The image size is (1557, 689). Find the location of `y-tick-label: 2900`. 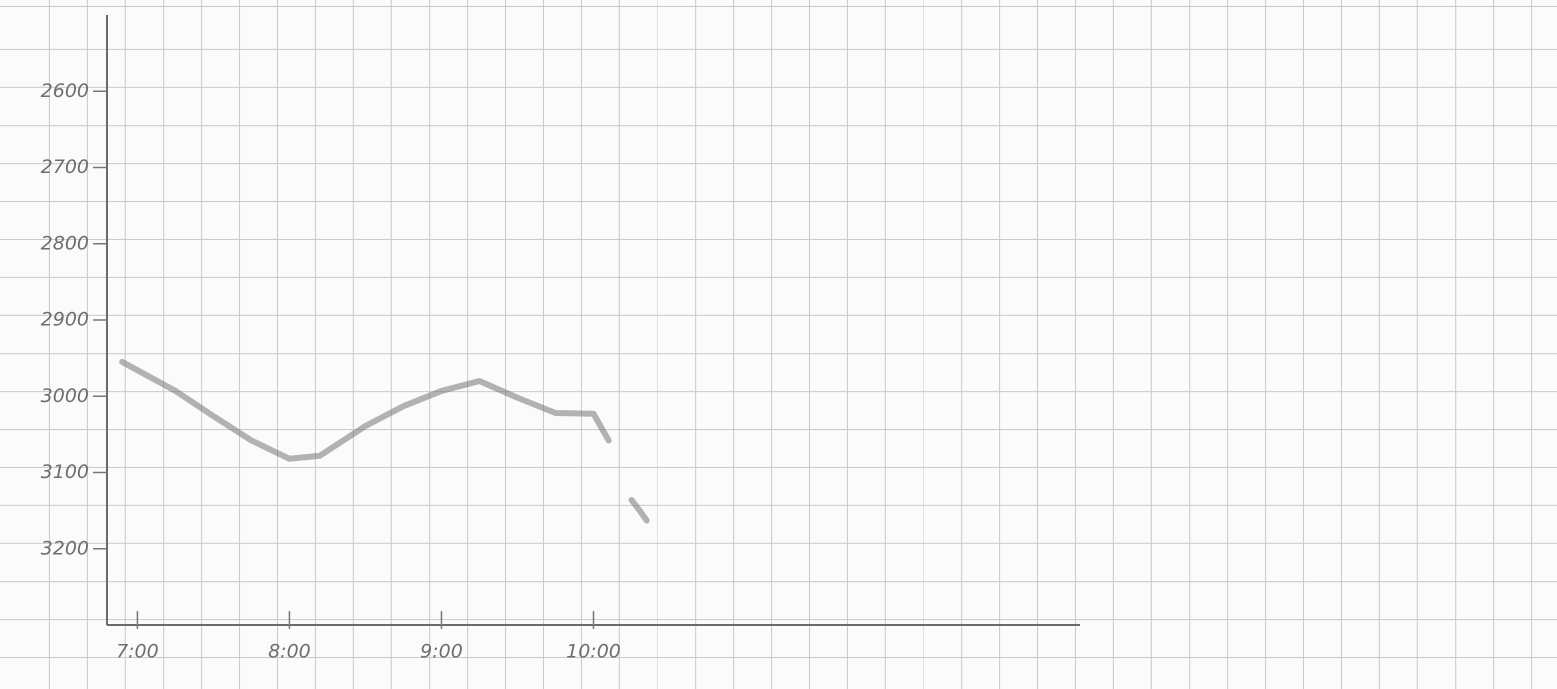

y-tick-label: 2900 is located at coordinates (65, 320).